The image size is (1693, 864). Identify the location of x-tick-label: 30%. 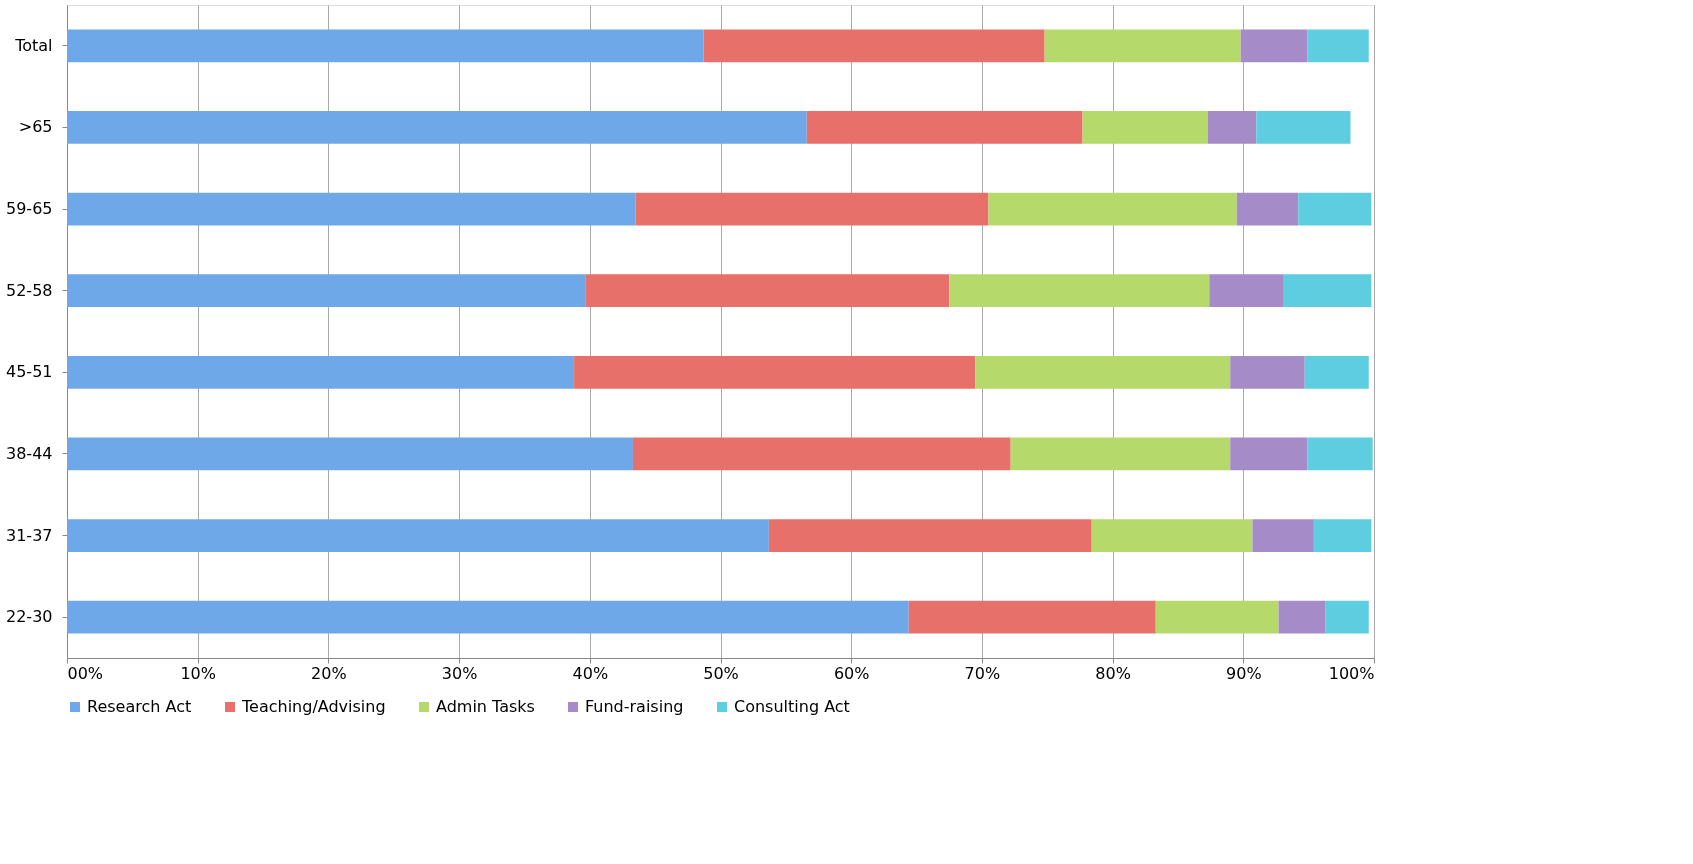
(459, 673).